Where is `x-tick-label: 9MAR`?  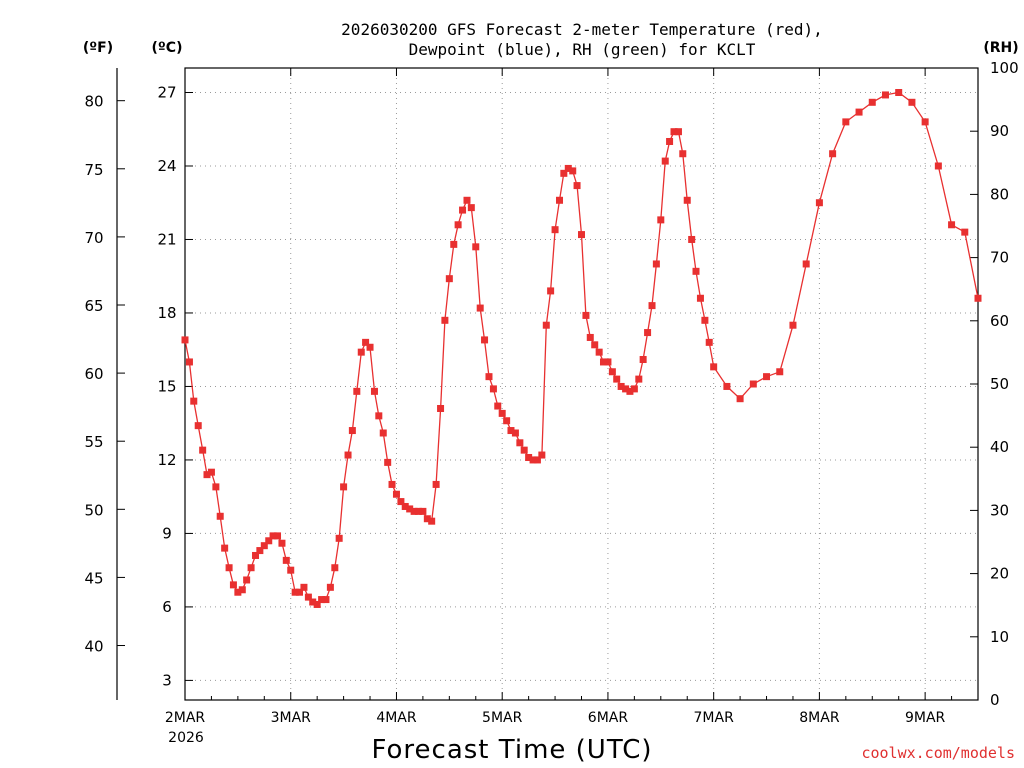
x-tick-label: 9MAR is located at coordinates (925, 718).